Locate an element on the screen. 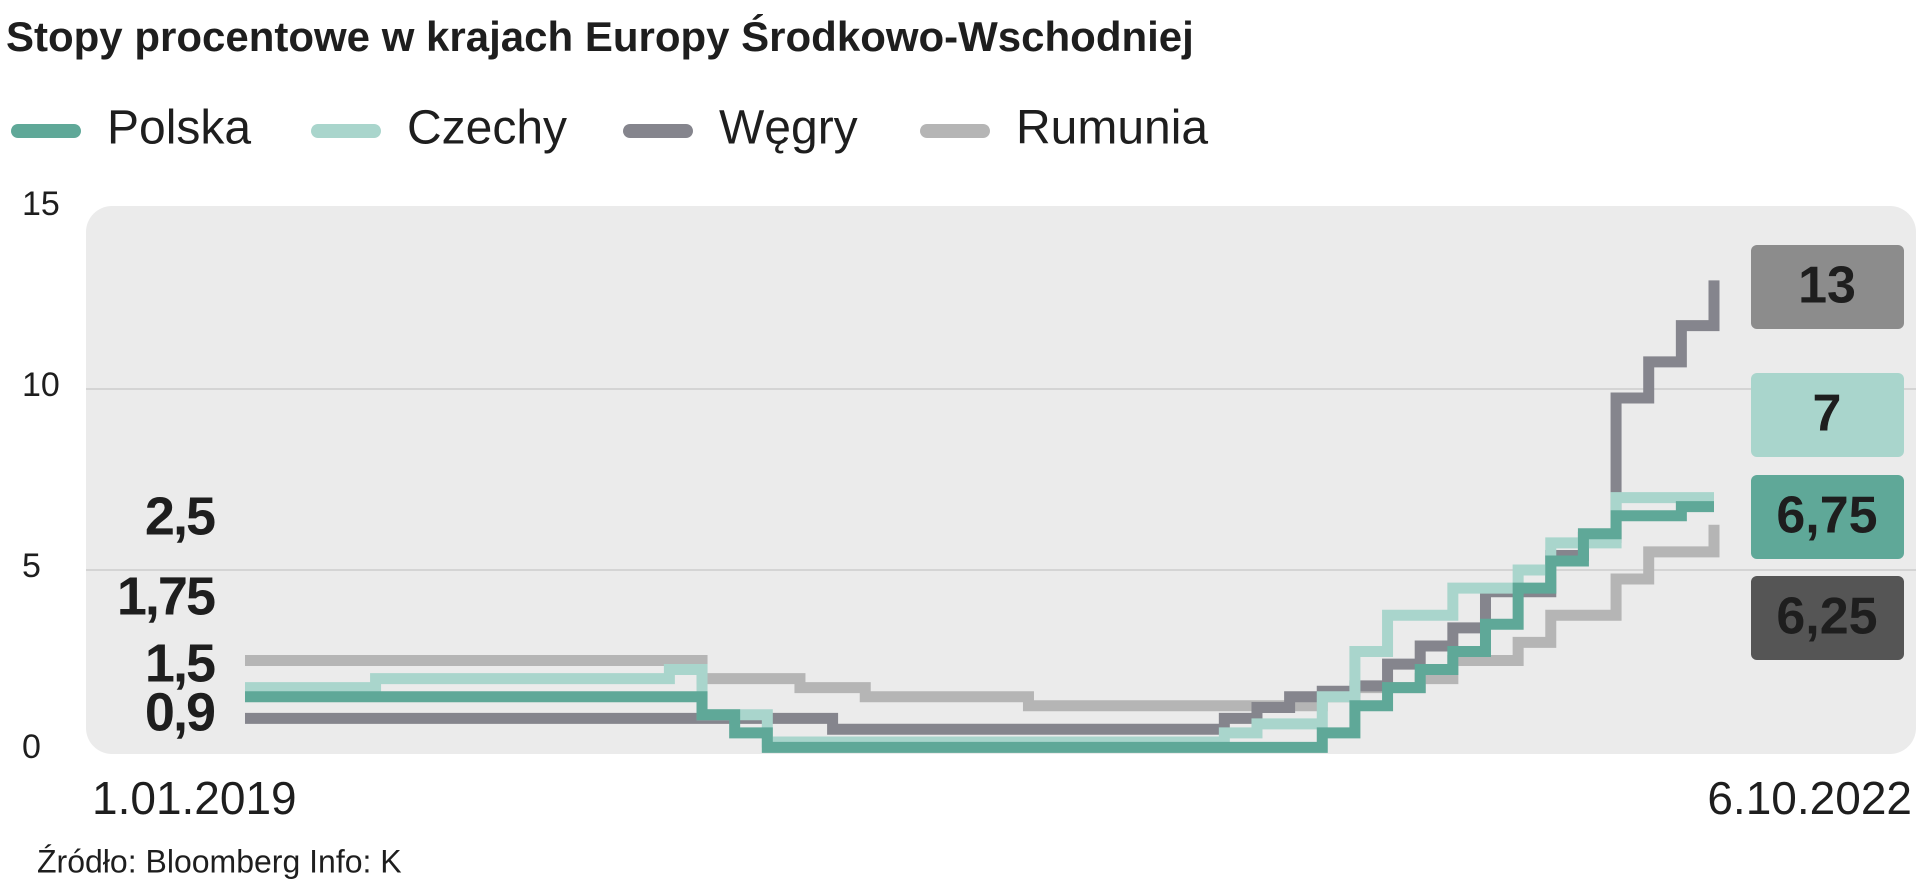  start-value-label: 0,9 is located at coordinates (180, 712).